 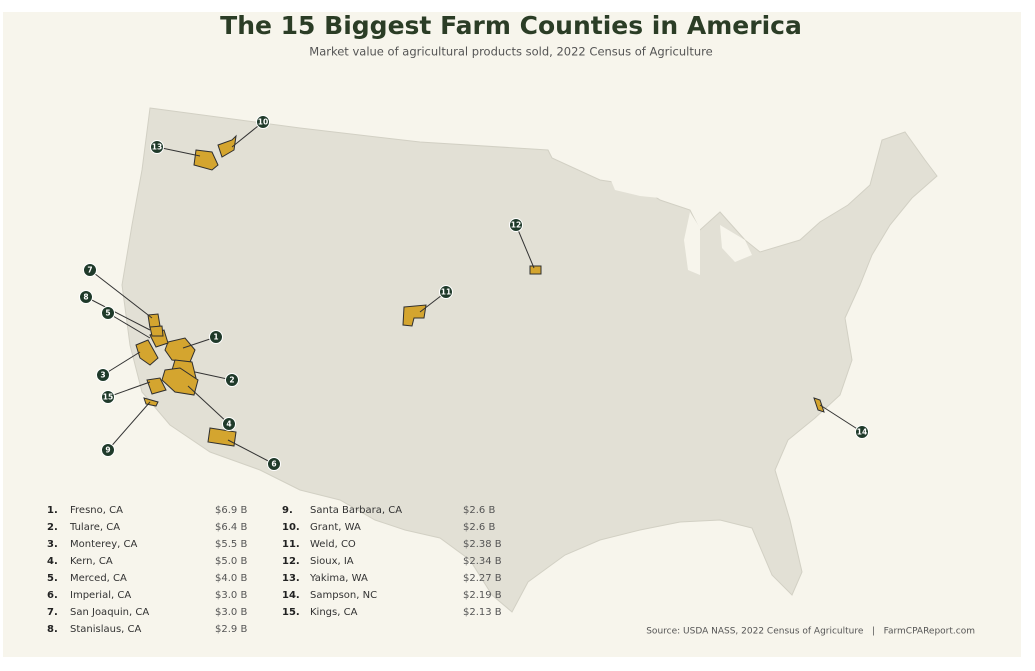 I want to click on county-name: Grant, WA, so click(x=335, y=527).